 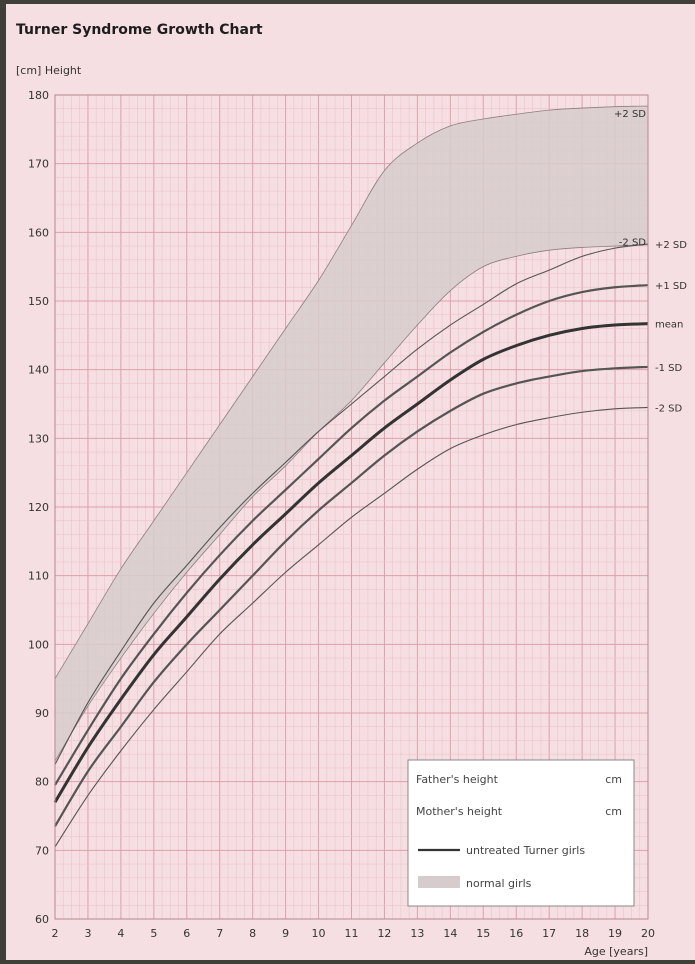 I want to click on y-tick-label: 140, so click(x=38, y=370).